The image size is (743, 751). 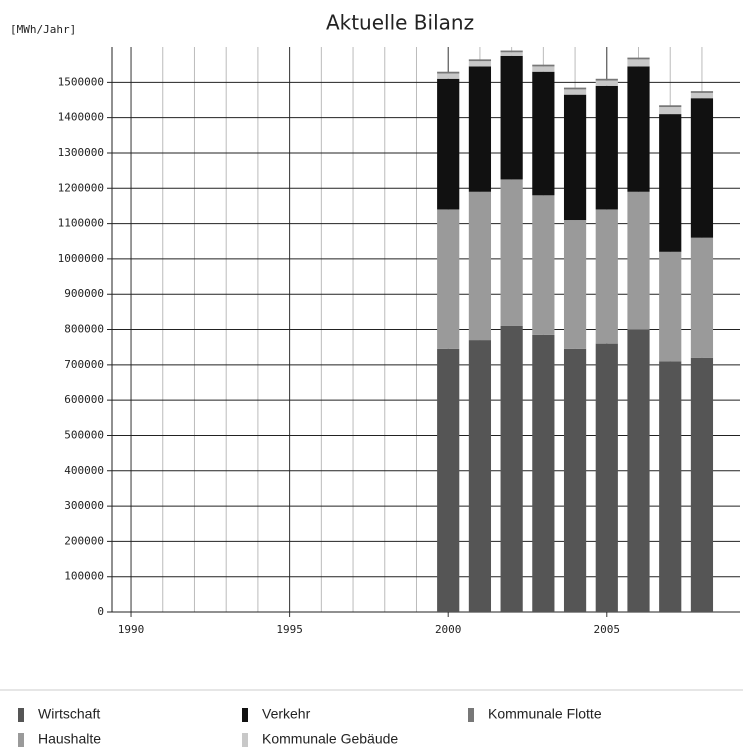 What do you see at coordinates (607, 629) in the screenshot?
I see `x-tick-label: 2005` at bounding box center [607, 629].